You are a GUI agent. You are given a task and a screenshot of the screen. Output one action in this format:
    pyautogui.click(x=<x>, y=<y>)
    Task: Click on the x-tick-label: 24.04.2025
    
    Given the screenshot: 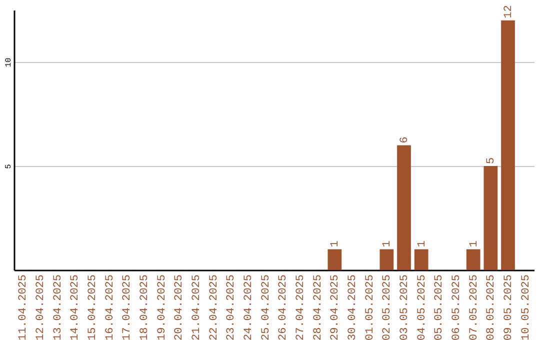 What is the action you would take?
    pyautogui.click(x=249, y=307)
    